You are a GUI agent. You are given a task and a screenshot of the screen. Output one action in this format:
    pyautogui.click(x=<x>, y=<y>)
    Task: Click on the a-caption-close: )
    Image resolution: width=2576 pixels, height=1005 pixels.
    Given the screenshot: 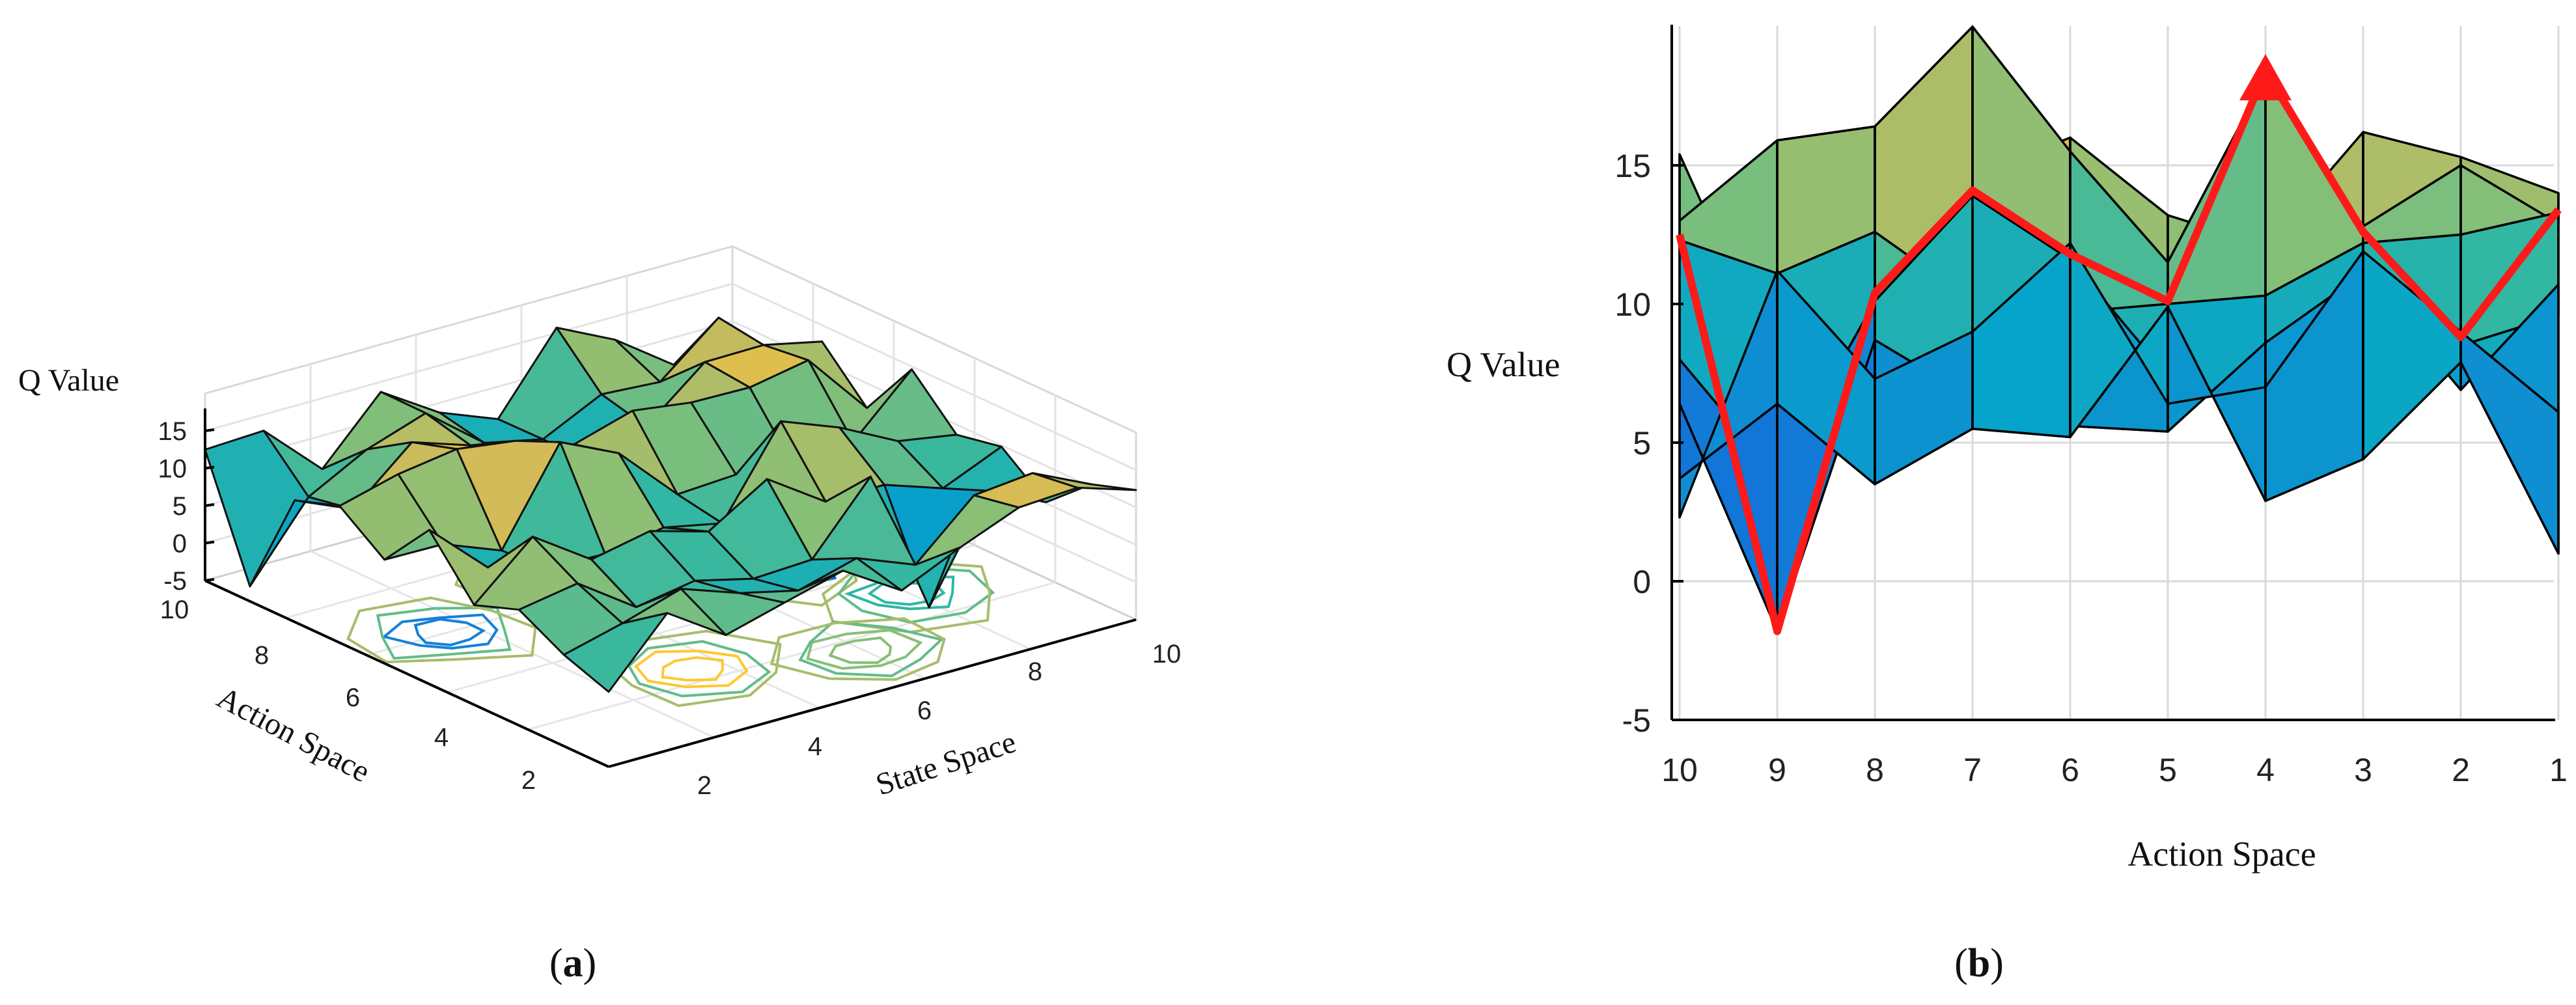 What is the action you would take?
    pyautogui.click(x=590, y=963)
    